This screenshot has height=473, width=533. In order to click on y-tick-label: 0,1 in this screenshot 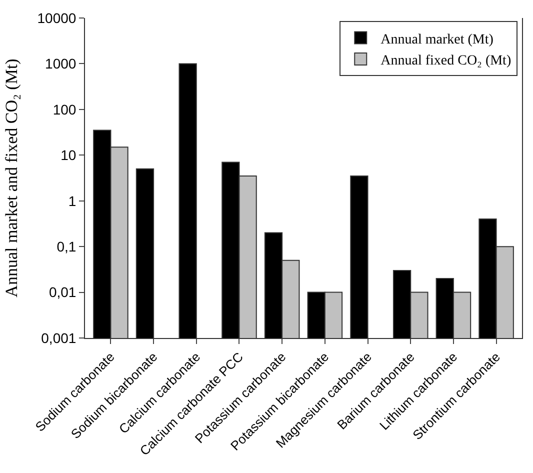, I will do `click(66, 246)`.